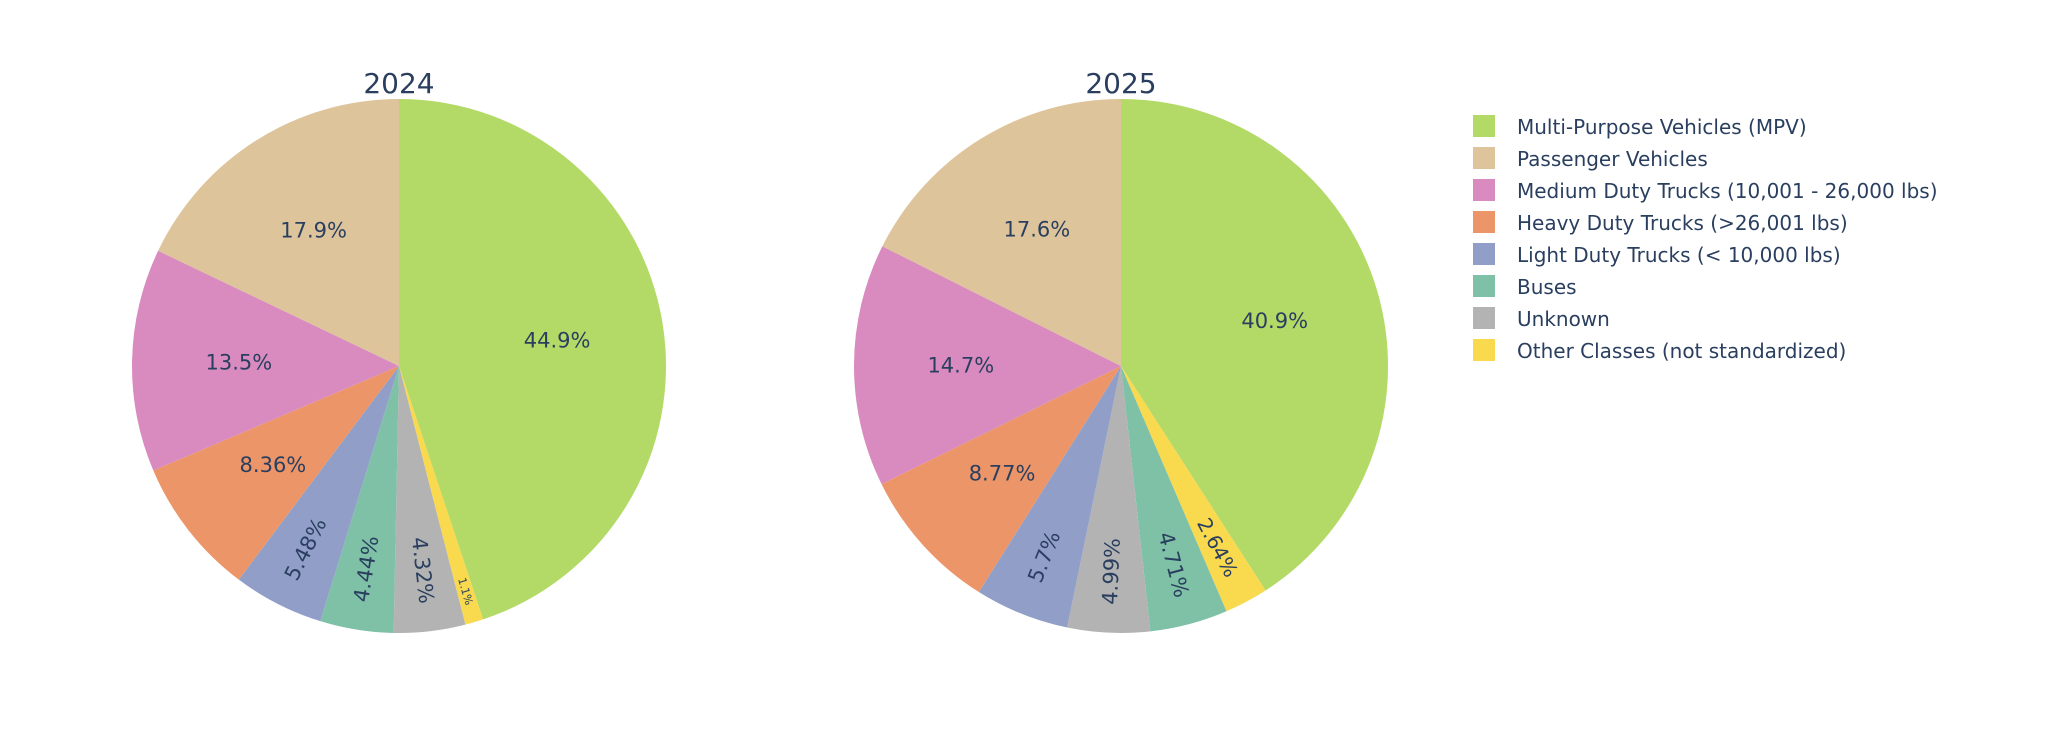 The image size is (2058, 736). What do you see at coordinates (1037, 230) in the screenshot?
I see `slice-label: 17.6%` at bounding box center [1037, 230].